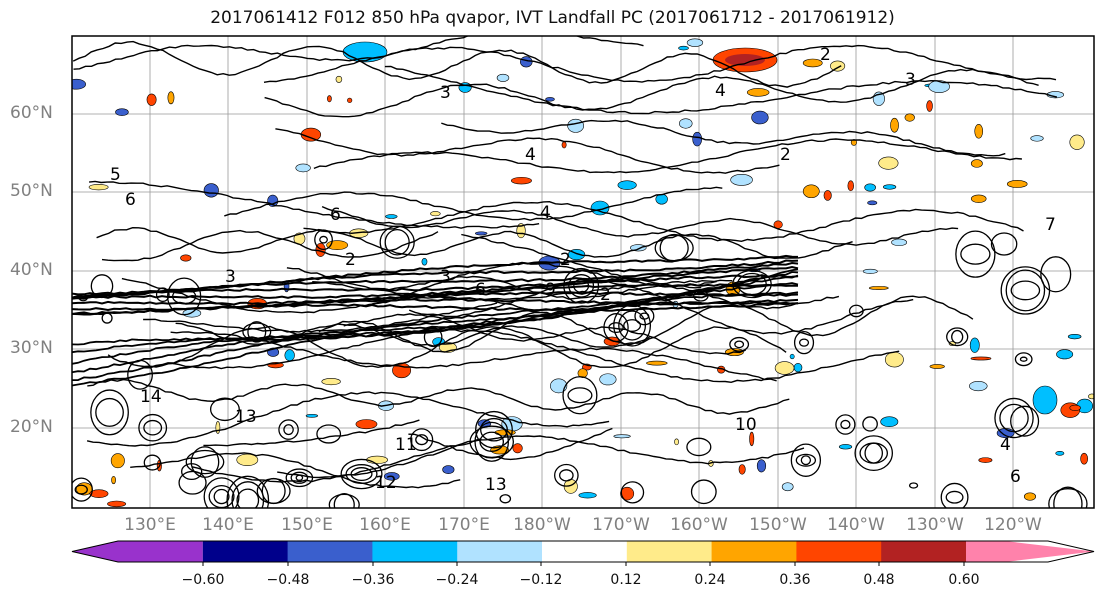 The height and width of the screenshot is (601, 1105). What do you see at coordinates (910, 80) in the screenshot?
I see `contour-label: 3` at bounding box center [910, 80].